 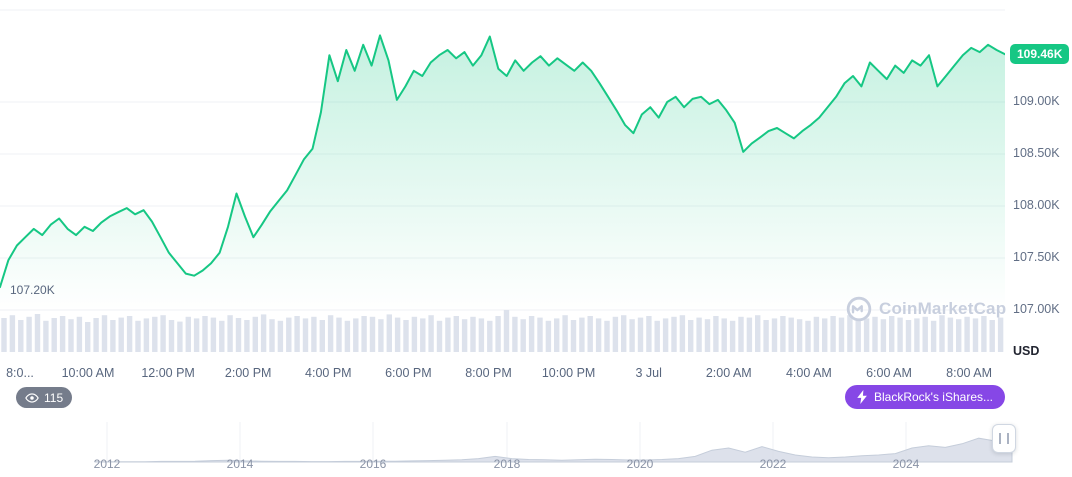 I want to click on y-axis-tick-label: 109.00K, so click(x=1036, y=101).